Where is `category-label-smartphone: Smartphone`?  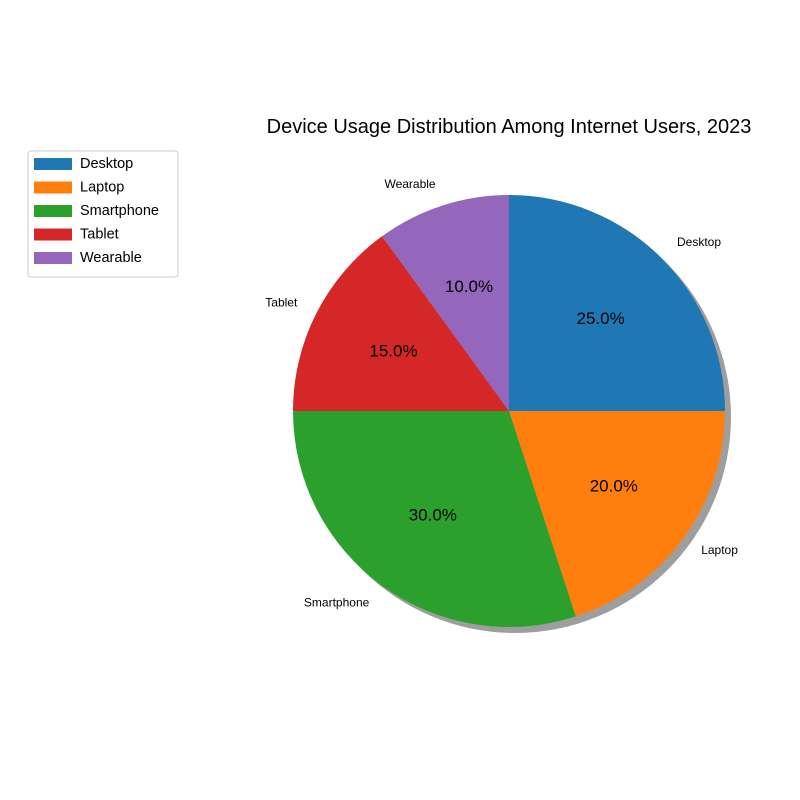 category-label-smartphone: Smartphone is located at coordinates (337, 602).